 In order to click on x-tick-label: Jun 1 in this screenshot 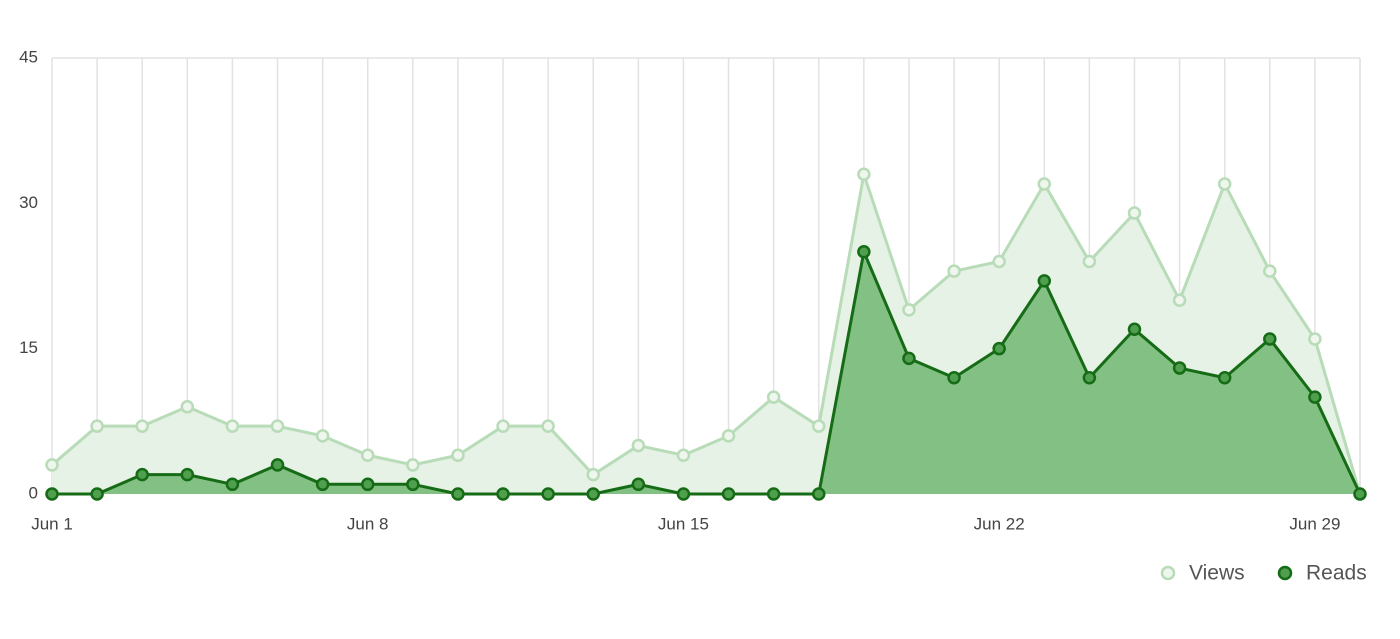, I will do `click(52, 523)`.